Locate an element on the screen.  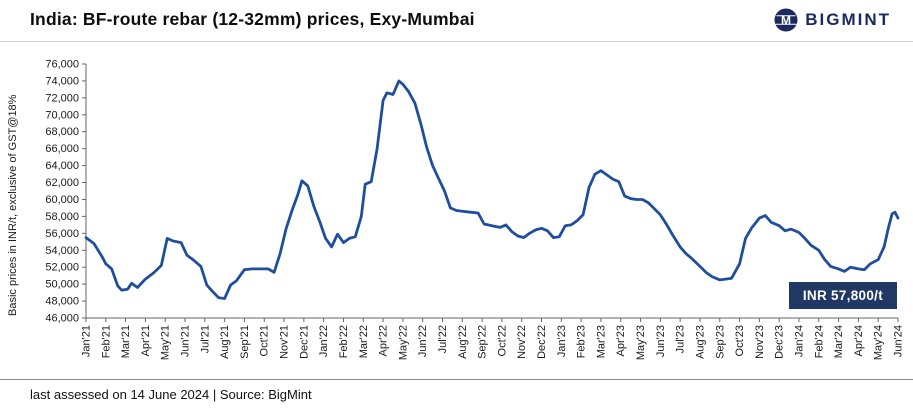
x-tick-label: Mar'22 is located at coordinates (364, 341).